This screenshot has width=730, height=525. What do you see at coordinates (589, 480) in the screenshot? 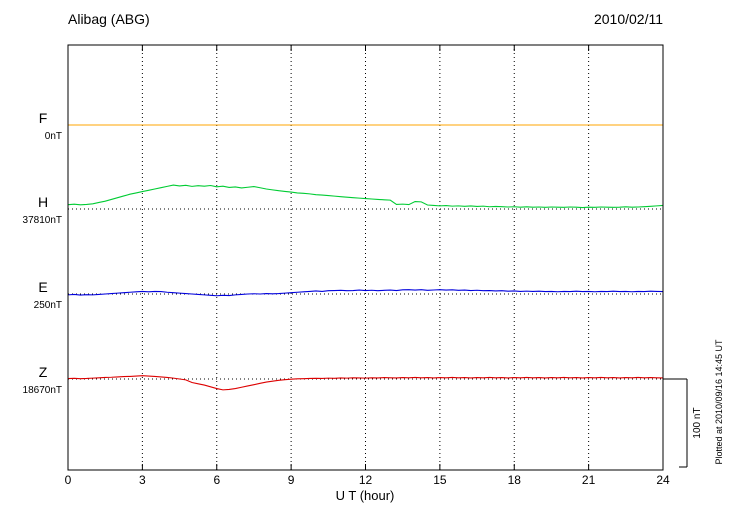
I see `x-tick-21: 21` at bounding box center [589, 480].